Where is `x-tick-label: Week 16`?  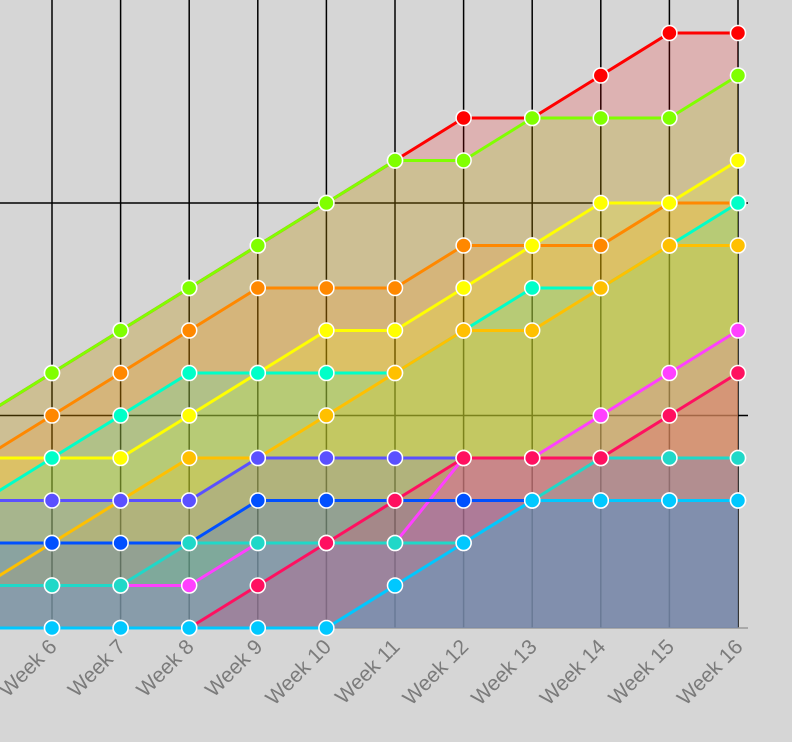 x-tick-label: Week 16 is located at coordinates (710, 672).